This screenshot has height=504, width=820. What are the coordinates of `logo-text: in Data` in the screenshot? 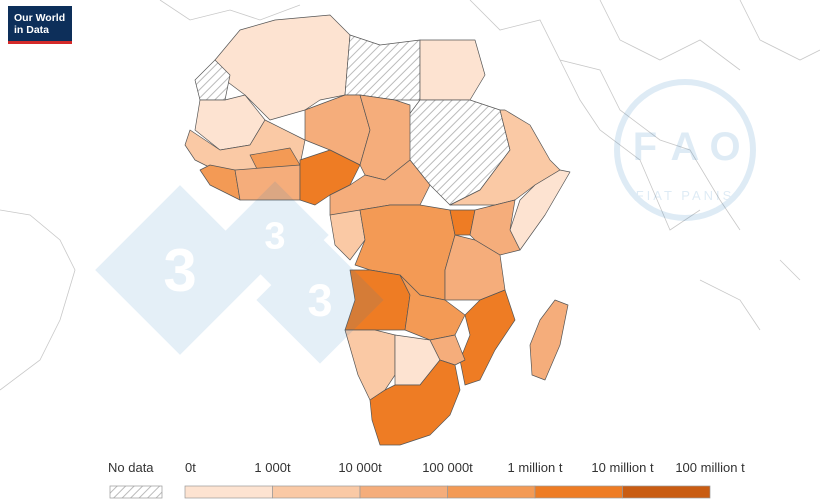 It's located at (31, 30).